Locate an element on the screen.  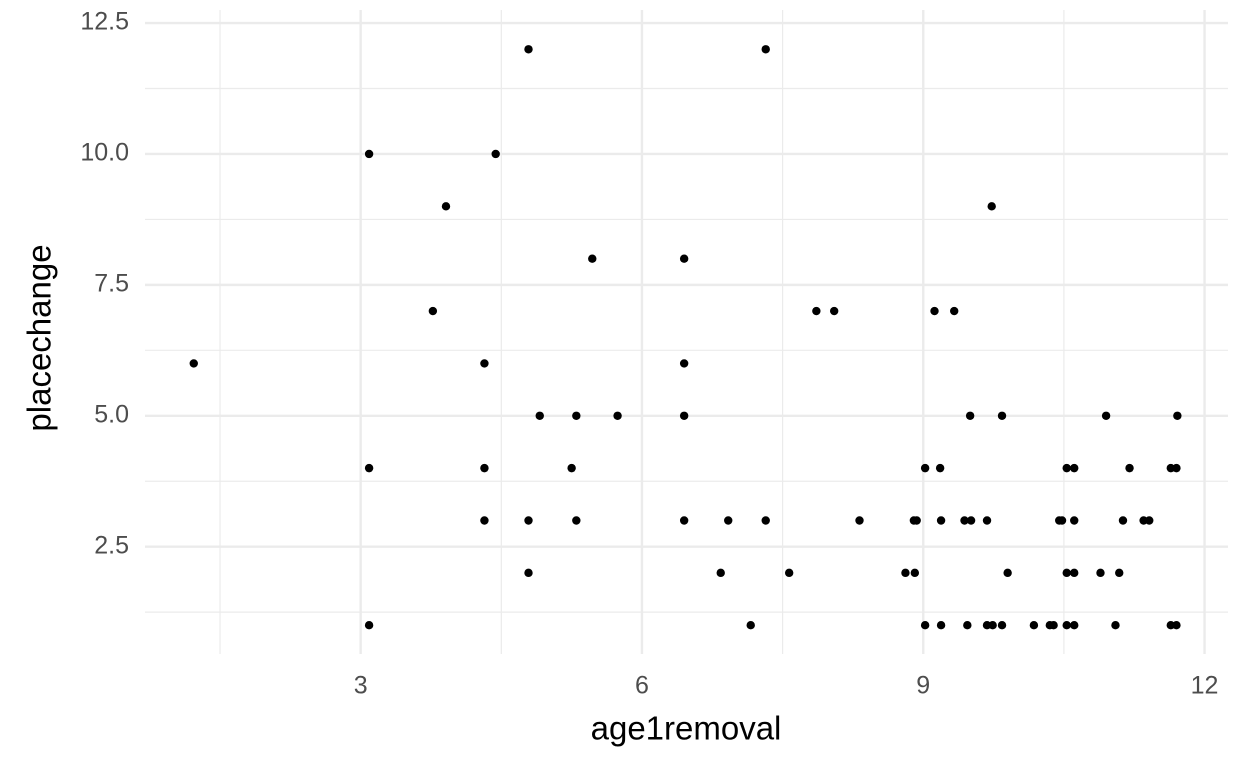
x-axis-title: age1removal is located at coordinates (686, 728).